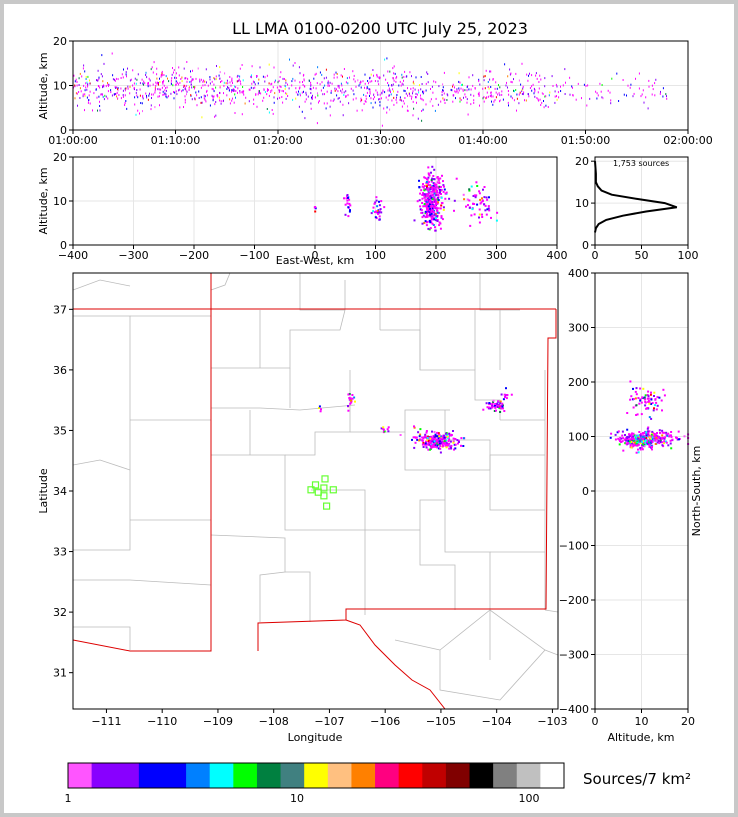  What do you see at coordinates (261, 492) in the screenshot?
I see `county-boundary` at bounding box center [261, 492].